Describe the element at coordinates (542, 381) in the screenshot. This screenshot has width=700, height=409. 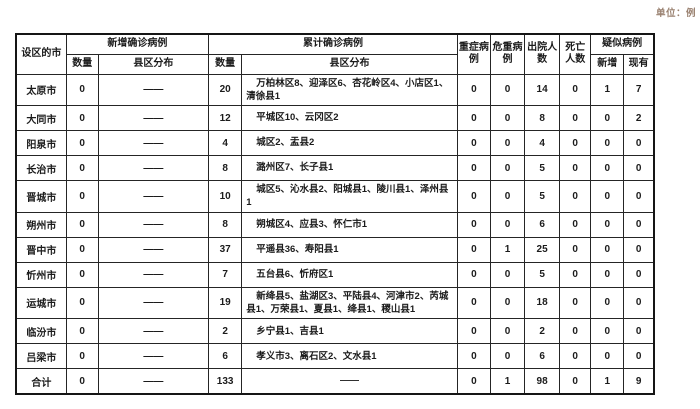
I see `discharged-cell: 98` at that location.